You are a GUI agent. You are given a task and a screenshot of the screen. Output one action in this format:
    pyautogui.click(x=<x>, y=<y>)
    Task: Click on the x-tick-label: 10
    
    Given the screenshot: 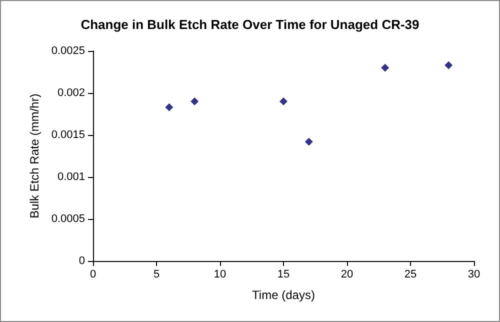 What is the action you would take?
    pyautogui.click(x=220, y=274)
    